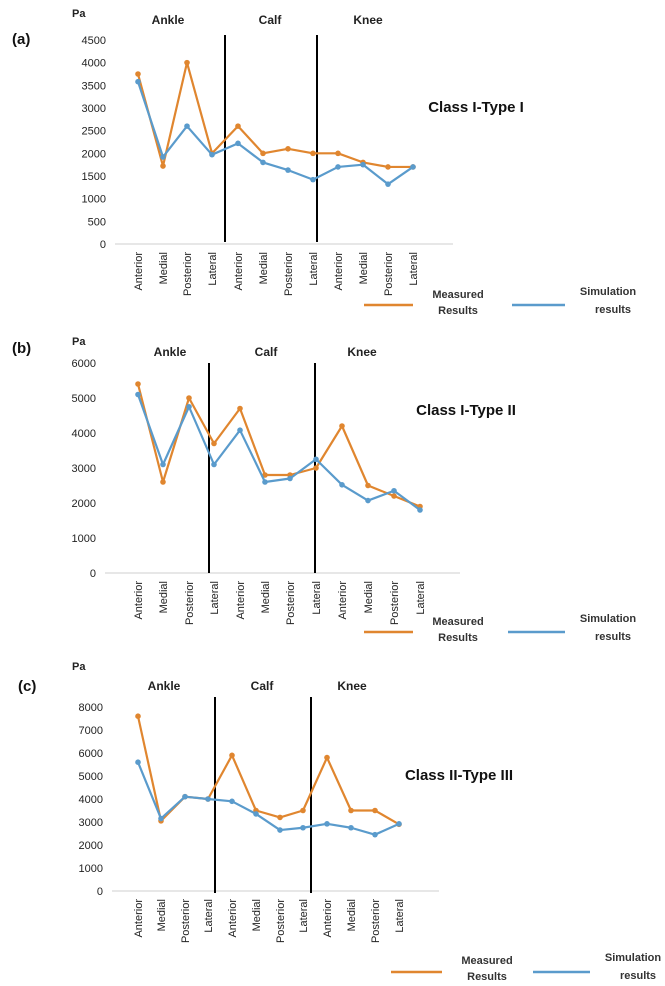  What do you see at coordinates (94, 86) in the screenshot?
I see `y-tick-label: 3500` at bounding box center [94, 86].